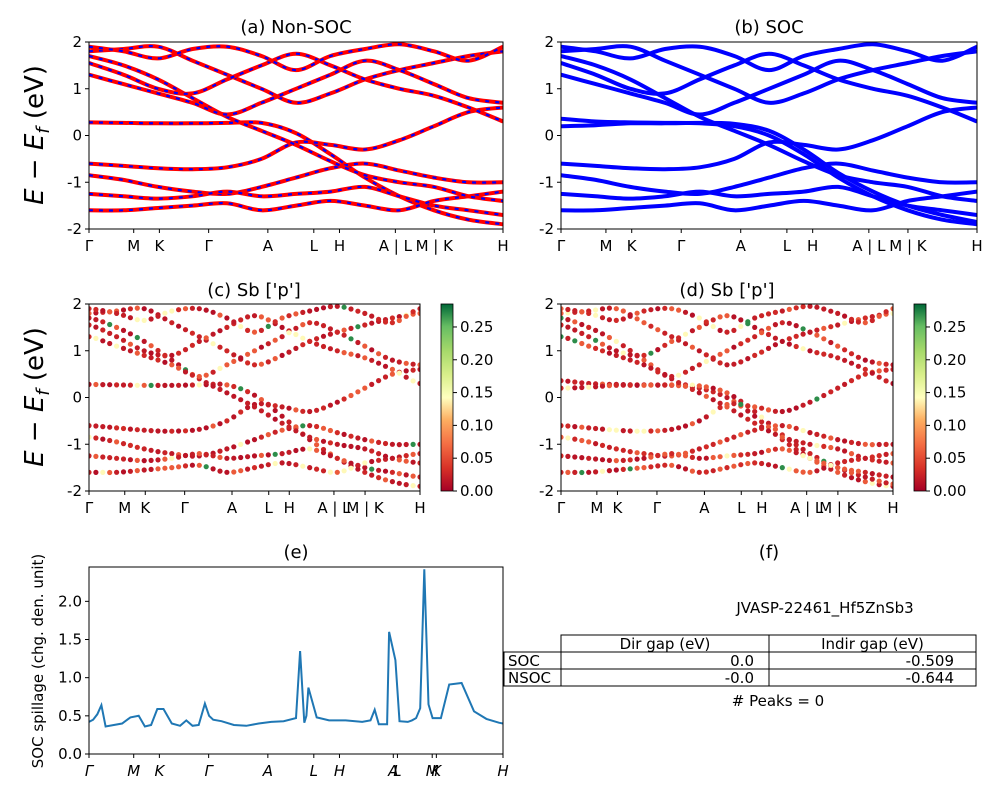  What do you see at coordinates (334, 508) in the screenshot?
I see `xtick-label: A | L` at bounding box center [334, 508].